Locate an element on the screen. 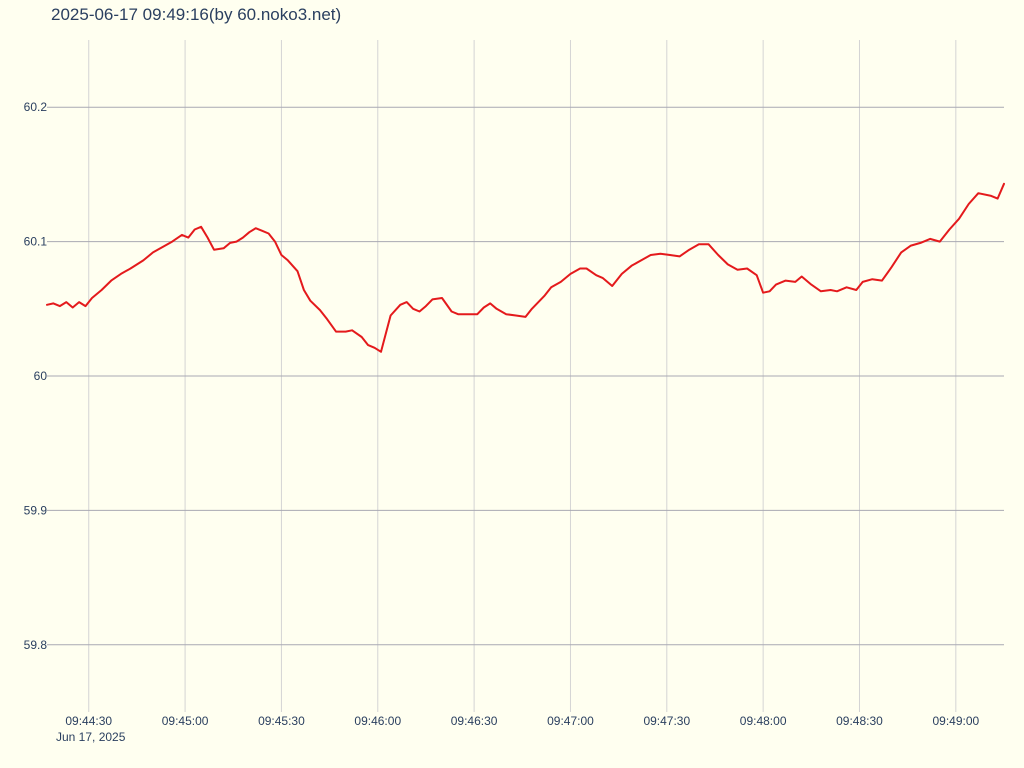 This screenshot has width=1024, height=768. x-date-label: Jun 17, 2025 is located at coordinates (91, 737).